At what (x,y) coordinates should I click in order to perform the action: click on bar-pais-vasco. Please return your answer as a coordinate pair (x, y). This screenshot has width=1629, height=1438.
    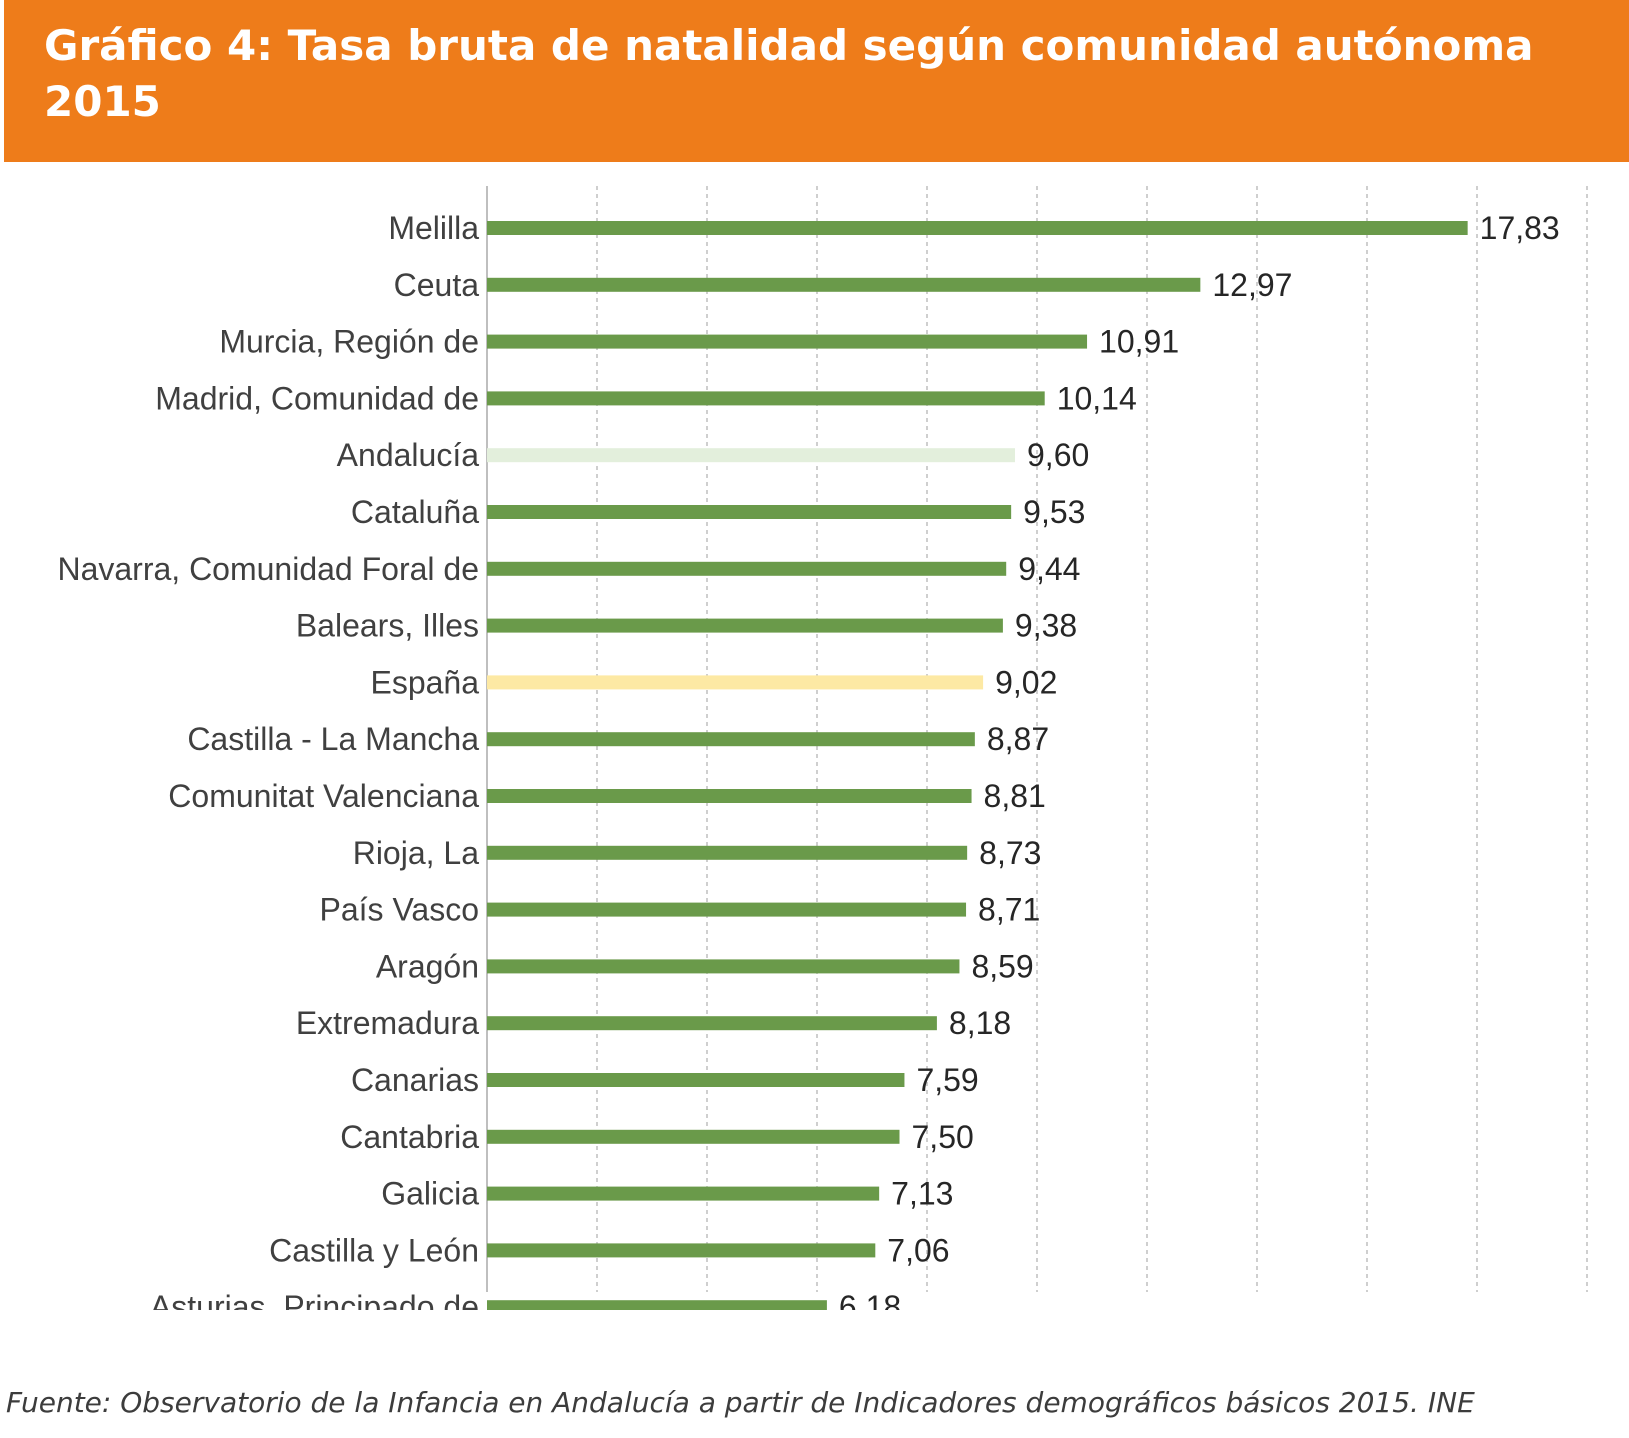
    Looking at the image, I should click on (727, 909).